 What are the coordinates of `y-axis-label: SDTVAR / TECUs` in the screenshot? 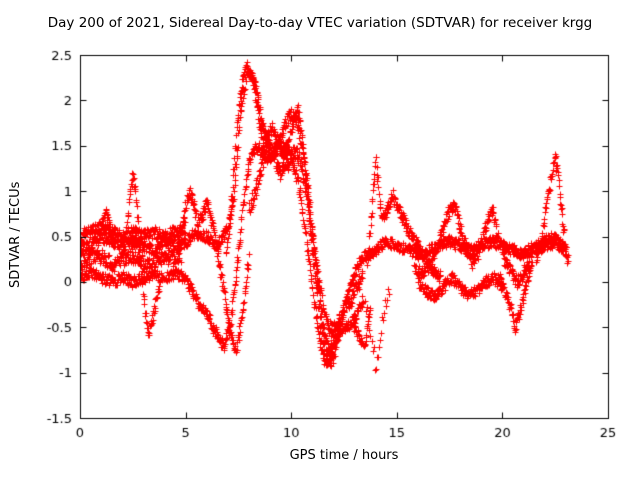 It's located at (15, 234).